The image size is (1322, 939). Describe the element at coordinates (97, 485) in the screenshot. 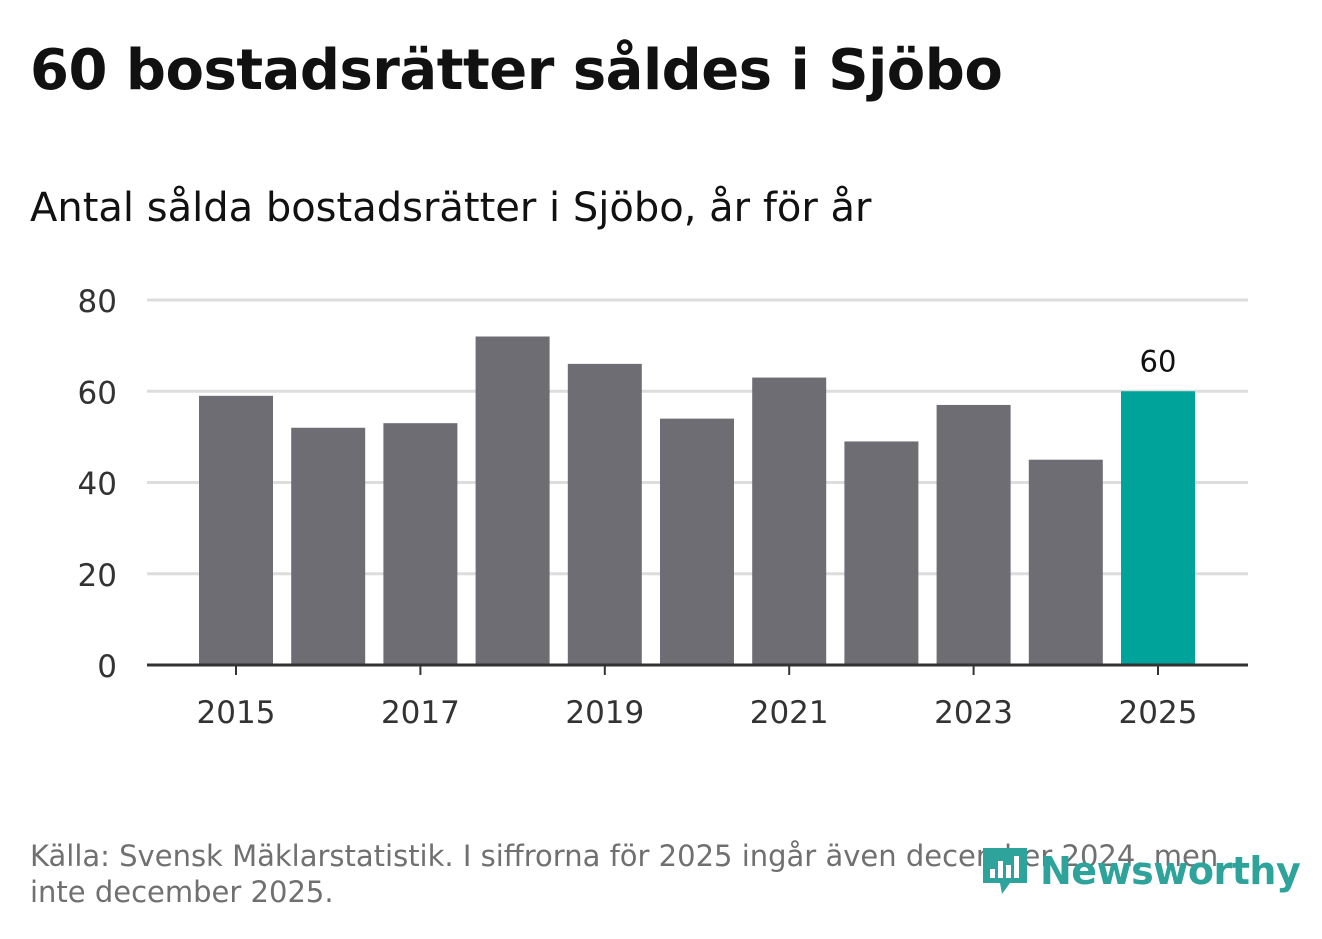

I see `y-tick-label: 40` at that location.